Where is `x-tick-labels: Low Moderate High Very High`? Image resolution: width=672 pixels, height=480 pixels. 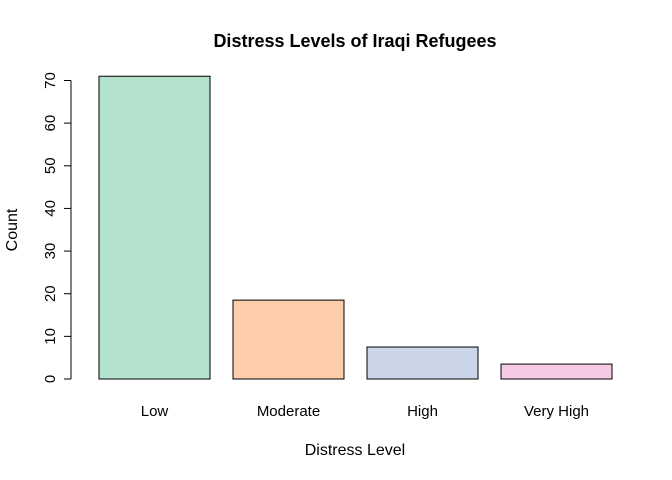 x-tick-labels: Low Moderate High Very High is located at coordinates (365, 411).